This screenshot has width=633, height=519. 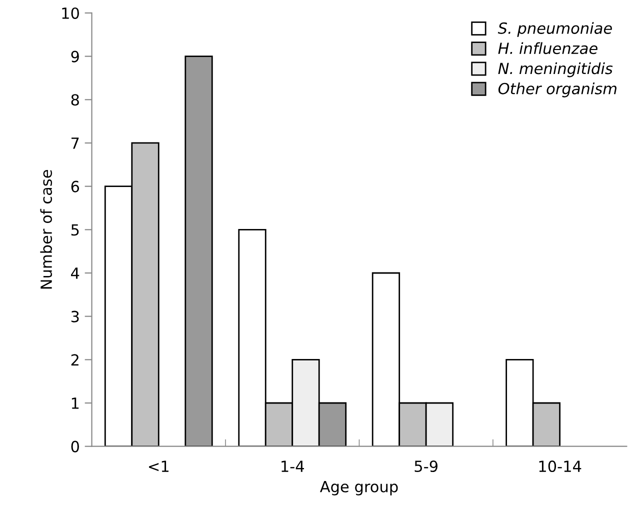 What do you see at coordinates (75, 273) in the screenshot?
I see `y-tick-label: 4` at bounding box center [75, 273].